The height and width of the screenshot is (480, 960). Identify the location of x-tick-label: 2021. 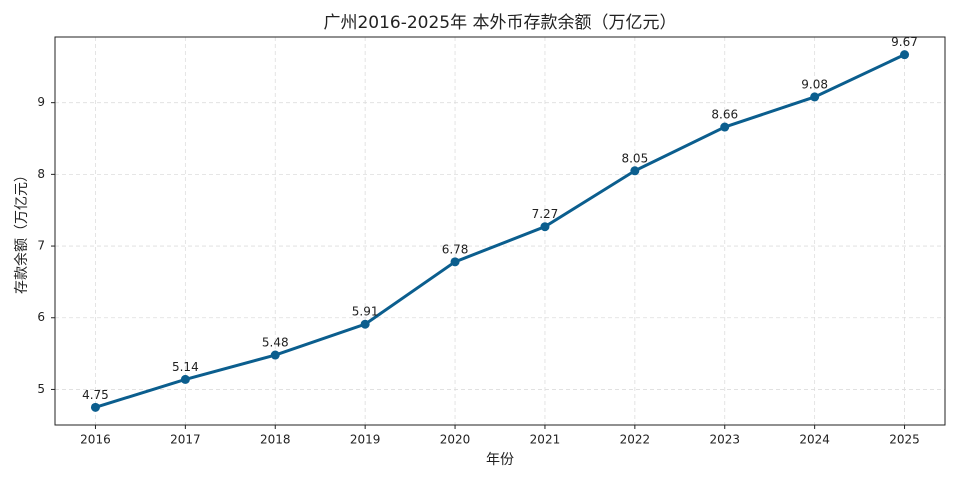
(545, 440).